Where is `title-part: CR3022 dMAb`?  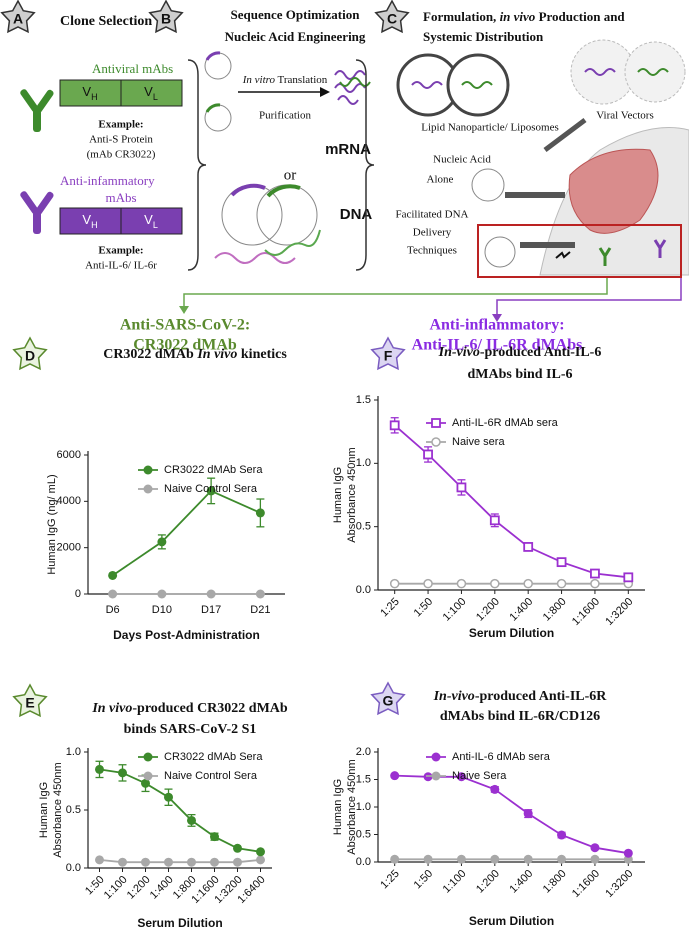
title-part: CR3022 dMAb is located at coordinates (150, 354).